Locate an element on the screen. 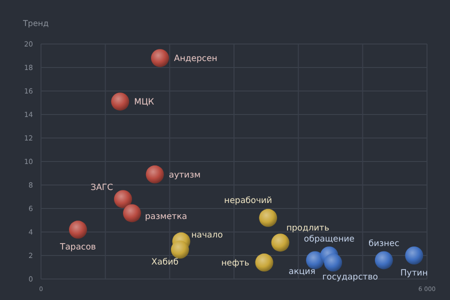  annotation: продлить is located at coordinates (308, 229).